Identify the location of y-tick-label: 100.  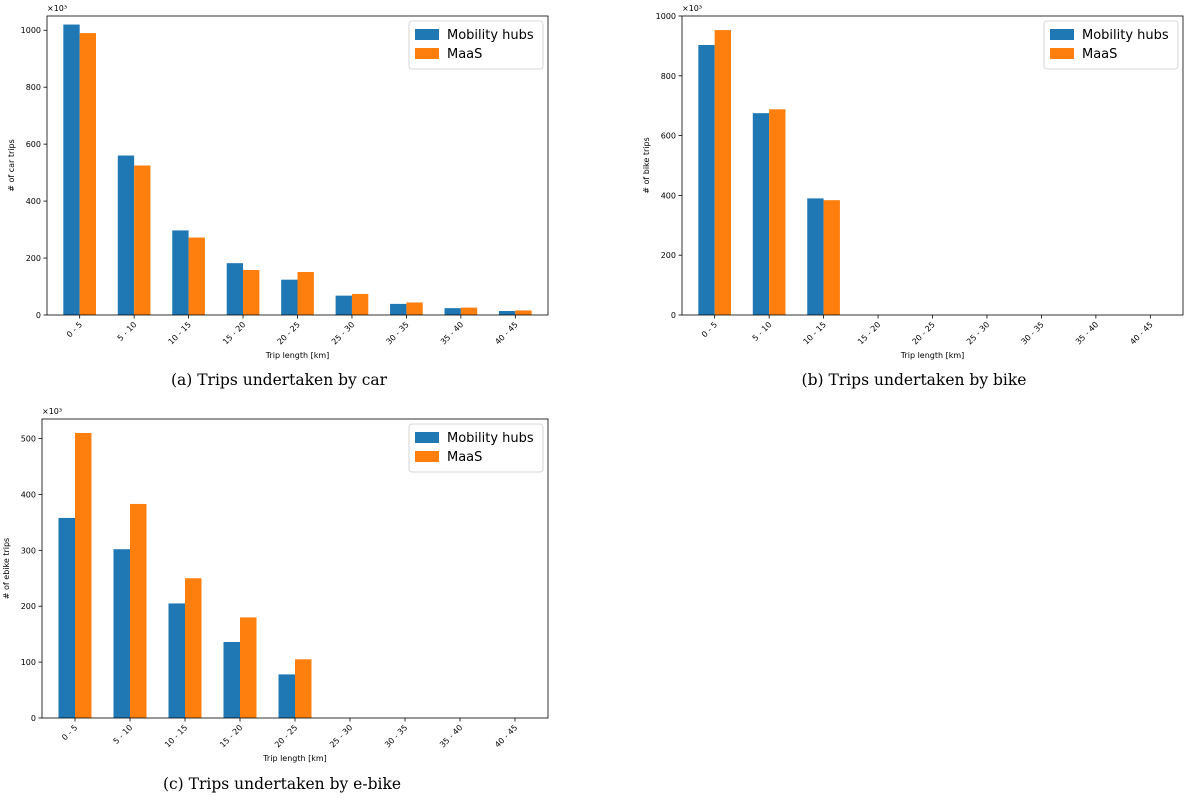
(28, 662).